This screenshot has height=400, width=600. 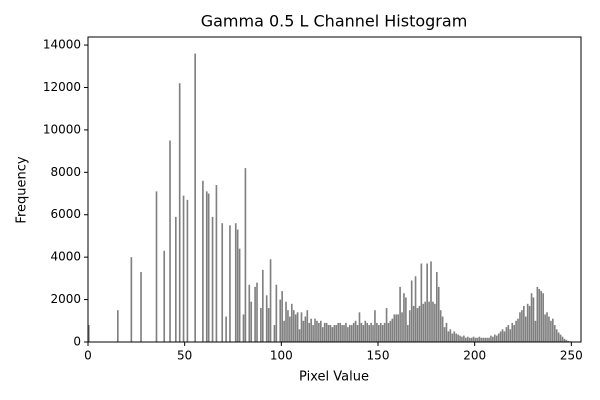 I want to click on y-tick-label: 4000, so click(x=65, y=257).